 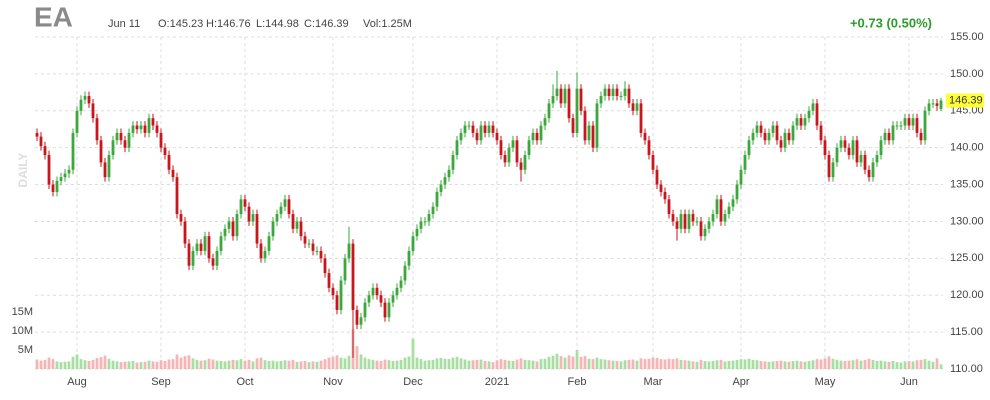 I want to click on y-tick-label: 115.00, so click(x=966, y=332).